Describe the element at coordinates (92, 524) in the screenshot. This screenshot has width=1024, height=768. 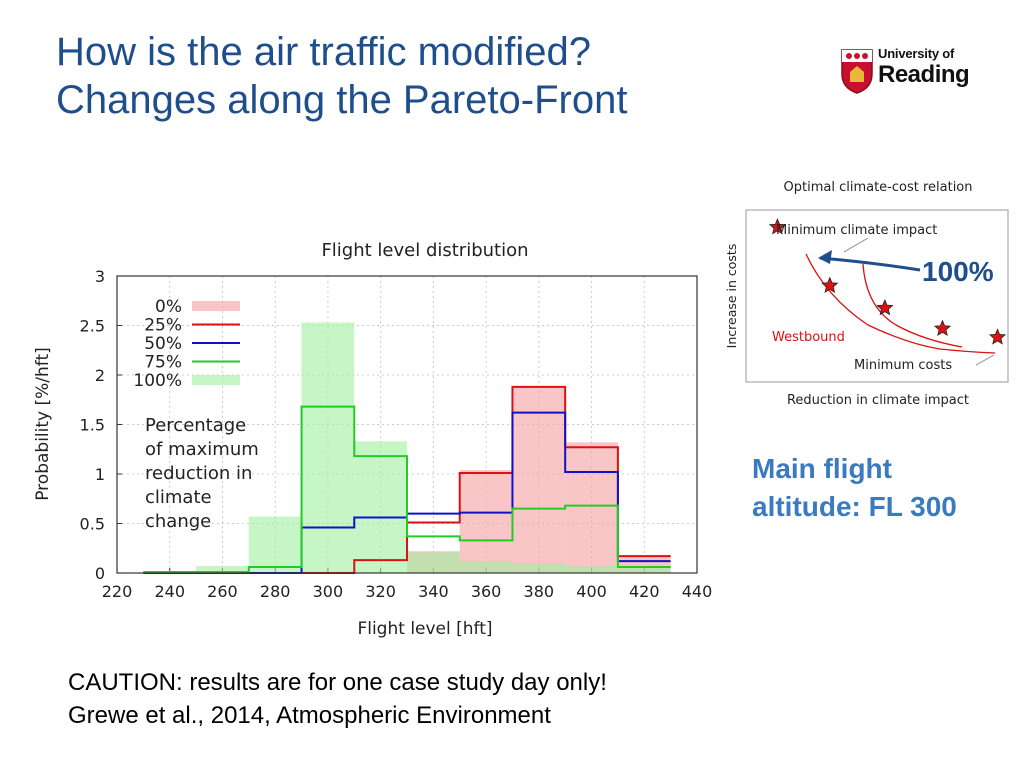
I see `y-tick-label: 0.5` at that location.